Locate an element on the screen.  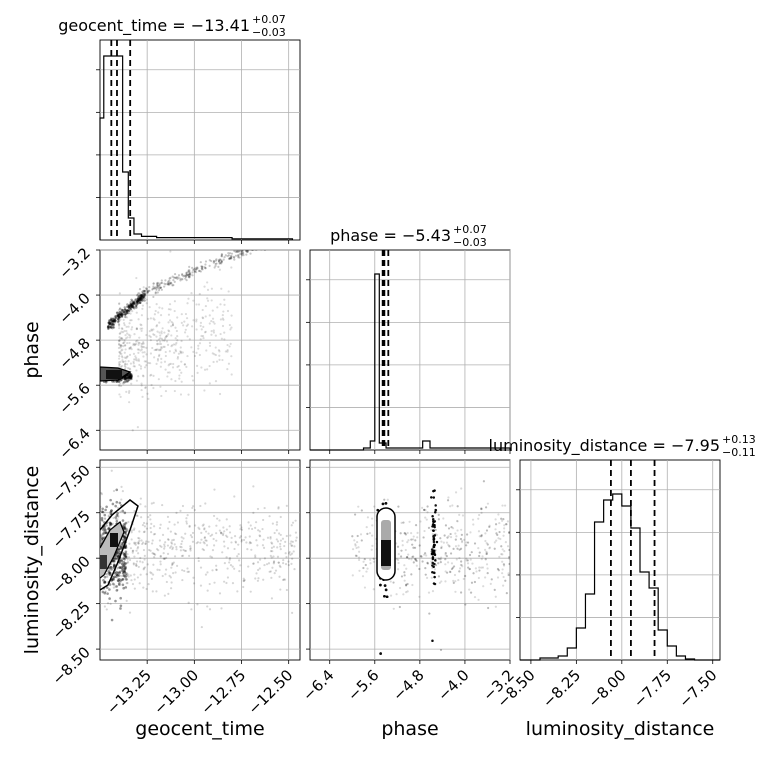
svg-text: luminosity_distance = −7.95 is located at coordinates (604, 446).